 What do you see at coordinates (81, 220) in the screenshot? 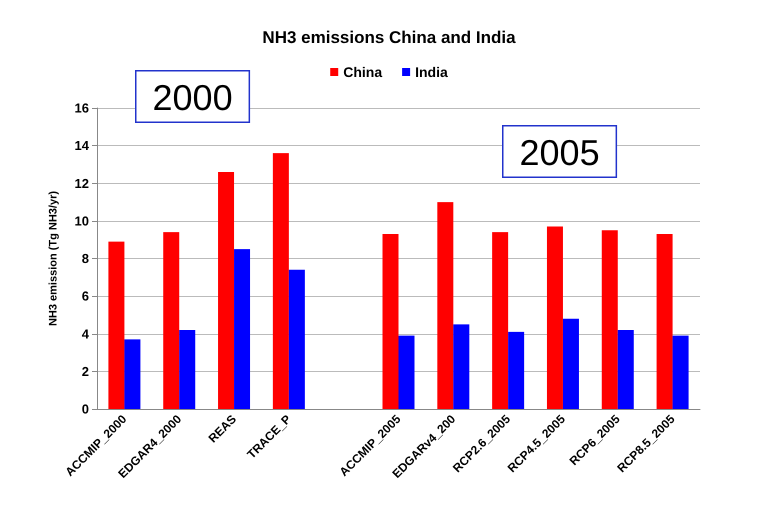
I see `y-tick-label: 10` at bounding box center [81, 220].